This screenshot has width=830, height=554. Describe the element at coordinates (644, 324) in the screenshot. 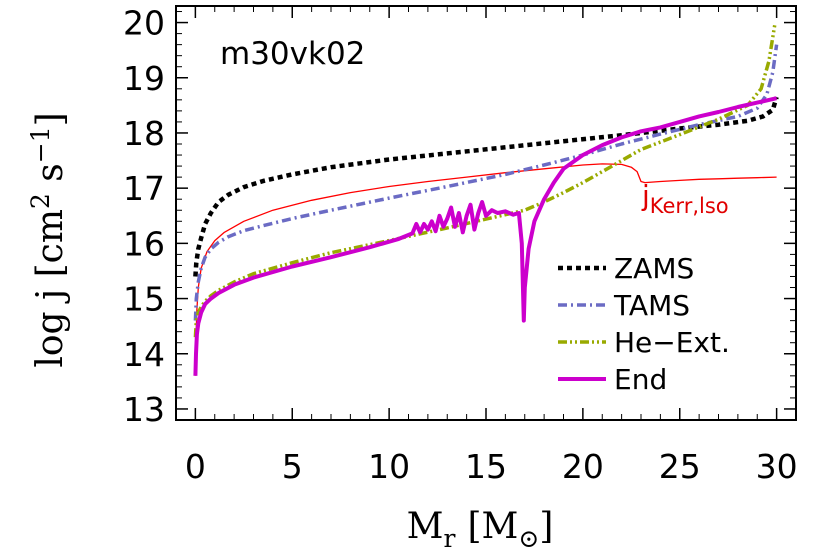

I see `legend: ZAMS TAMS He−Ext. End` at that location.